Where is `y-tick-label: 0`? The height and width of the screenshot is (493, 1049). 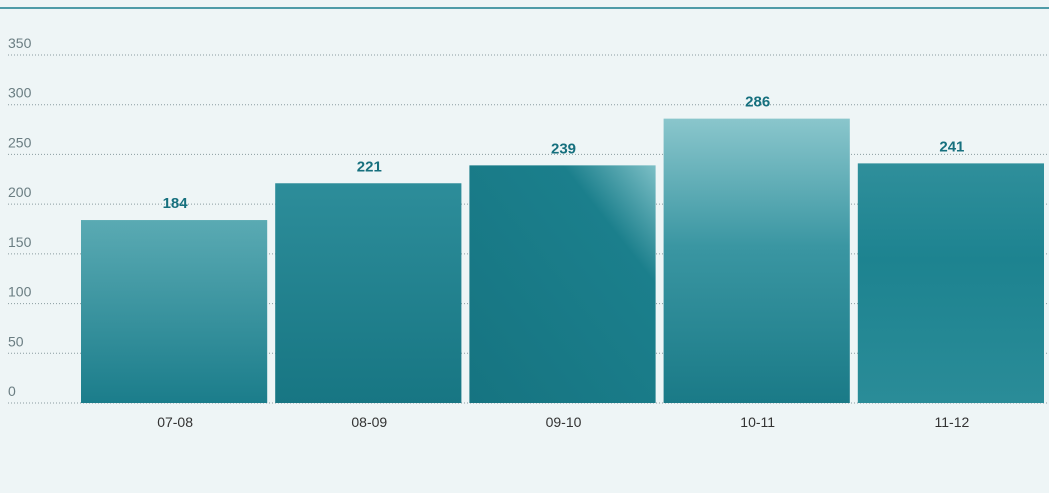
y-tick-label: 0 is located at coordinates (12, 391).